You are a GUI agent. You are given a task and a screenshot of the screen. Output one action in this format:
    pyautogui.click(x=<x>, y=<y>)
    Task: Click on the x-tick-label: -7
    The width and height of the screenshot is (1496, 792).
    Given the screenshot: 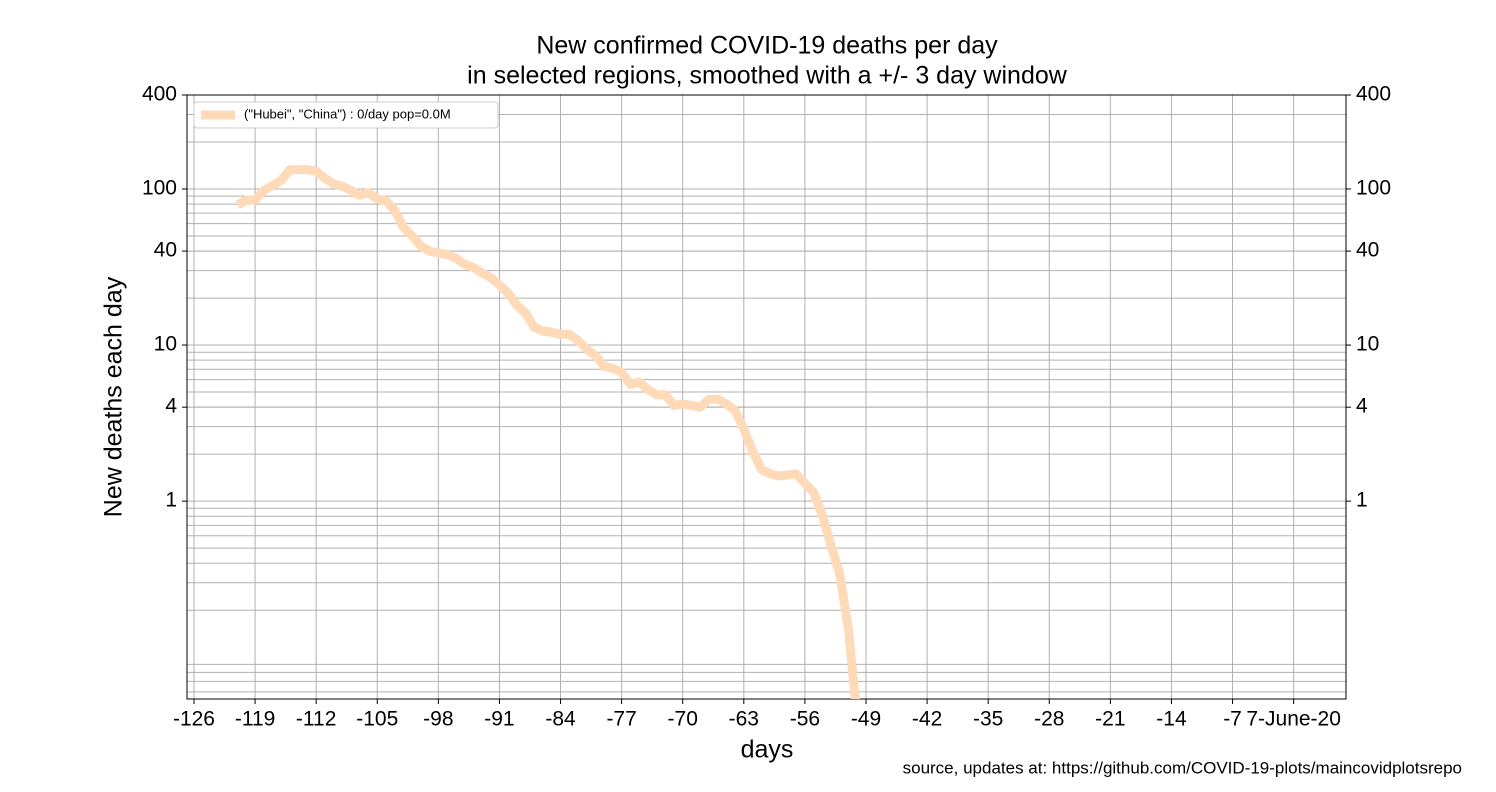 What is the action you would take?
    pyautogui.click(x=1232, y=719)
    